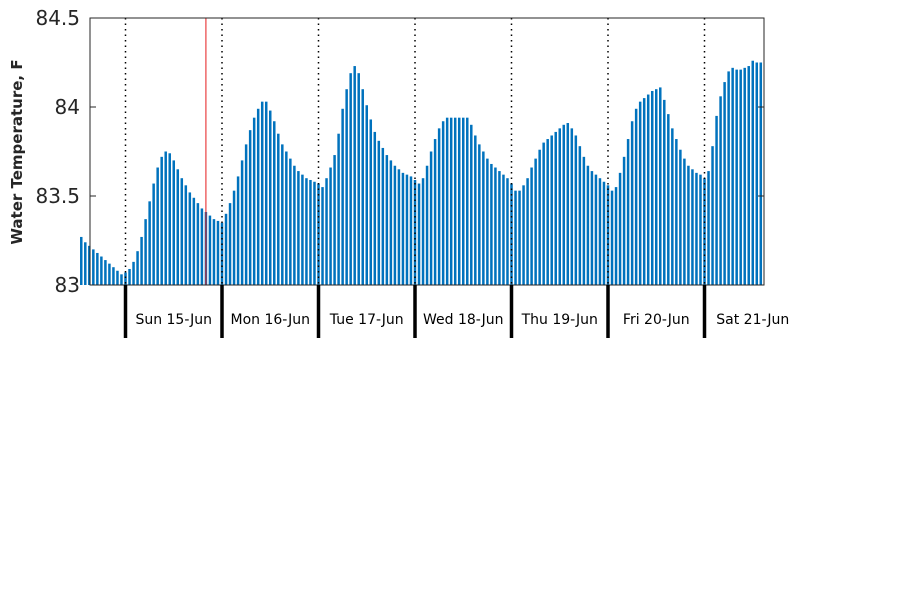 This screenshot has height=600, width=900. I want to click on y-axis-title: Water Temperature, F, so click(17, 151).